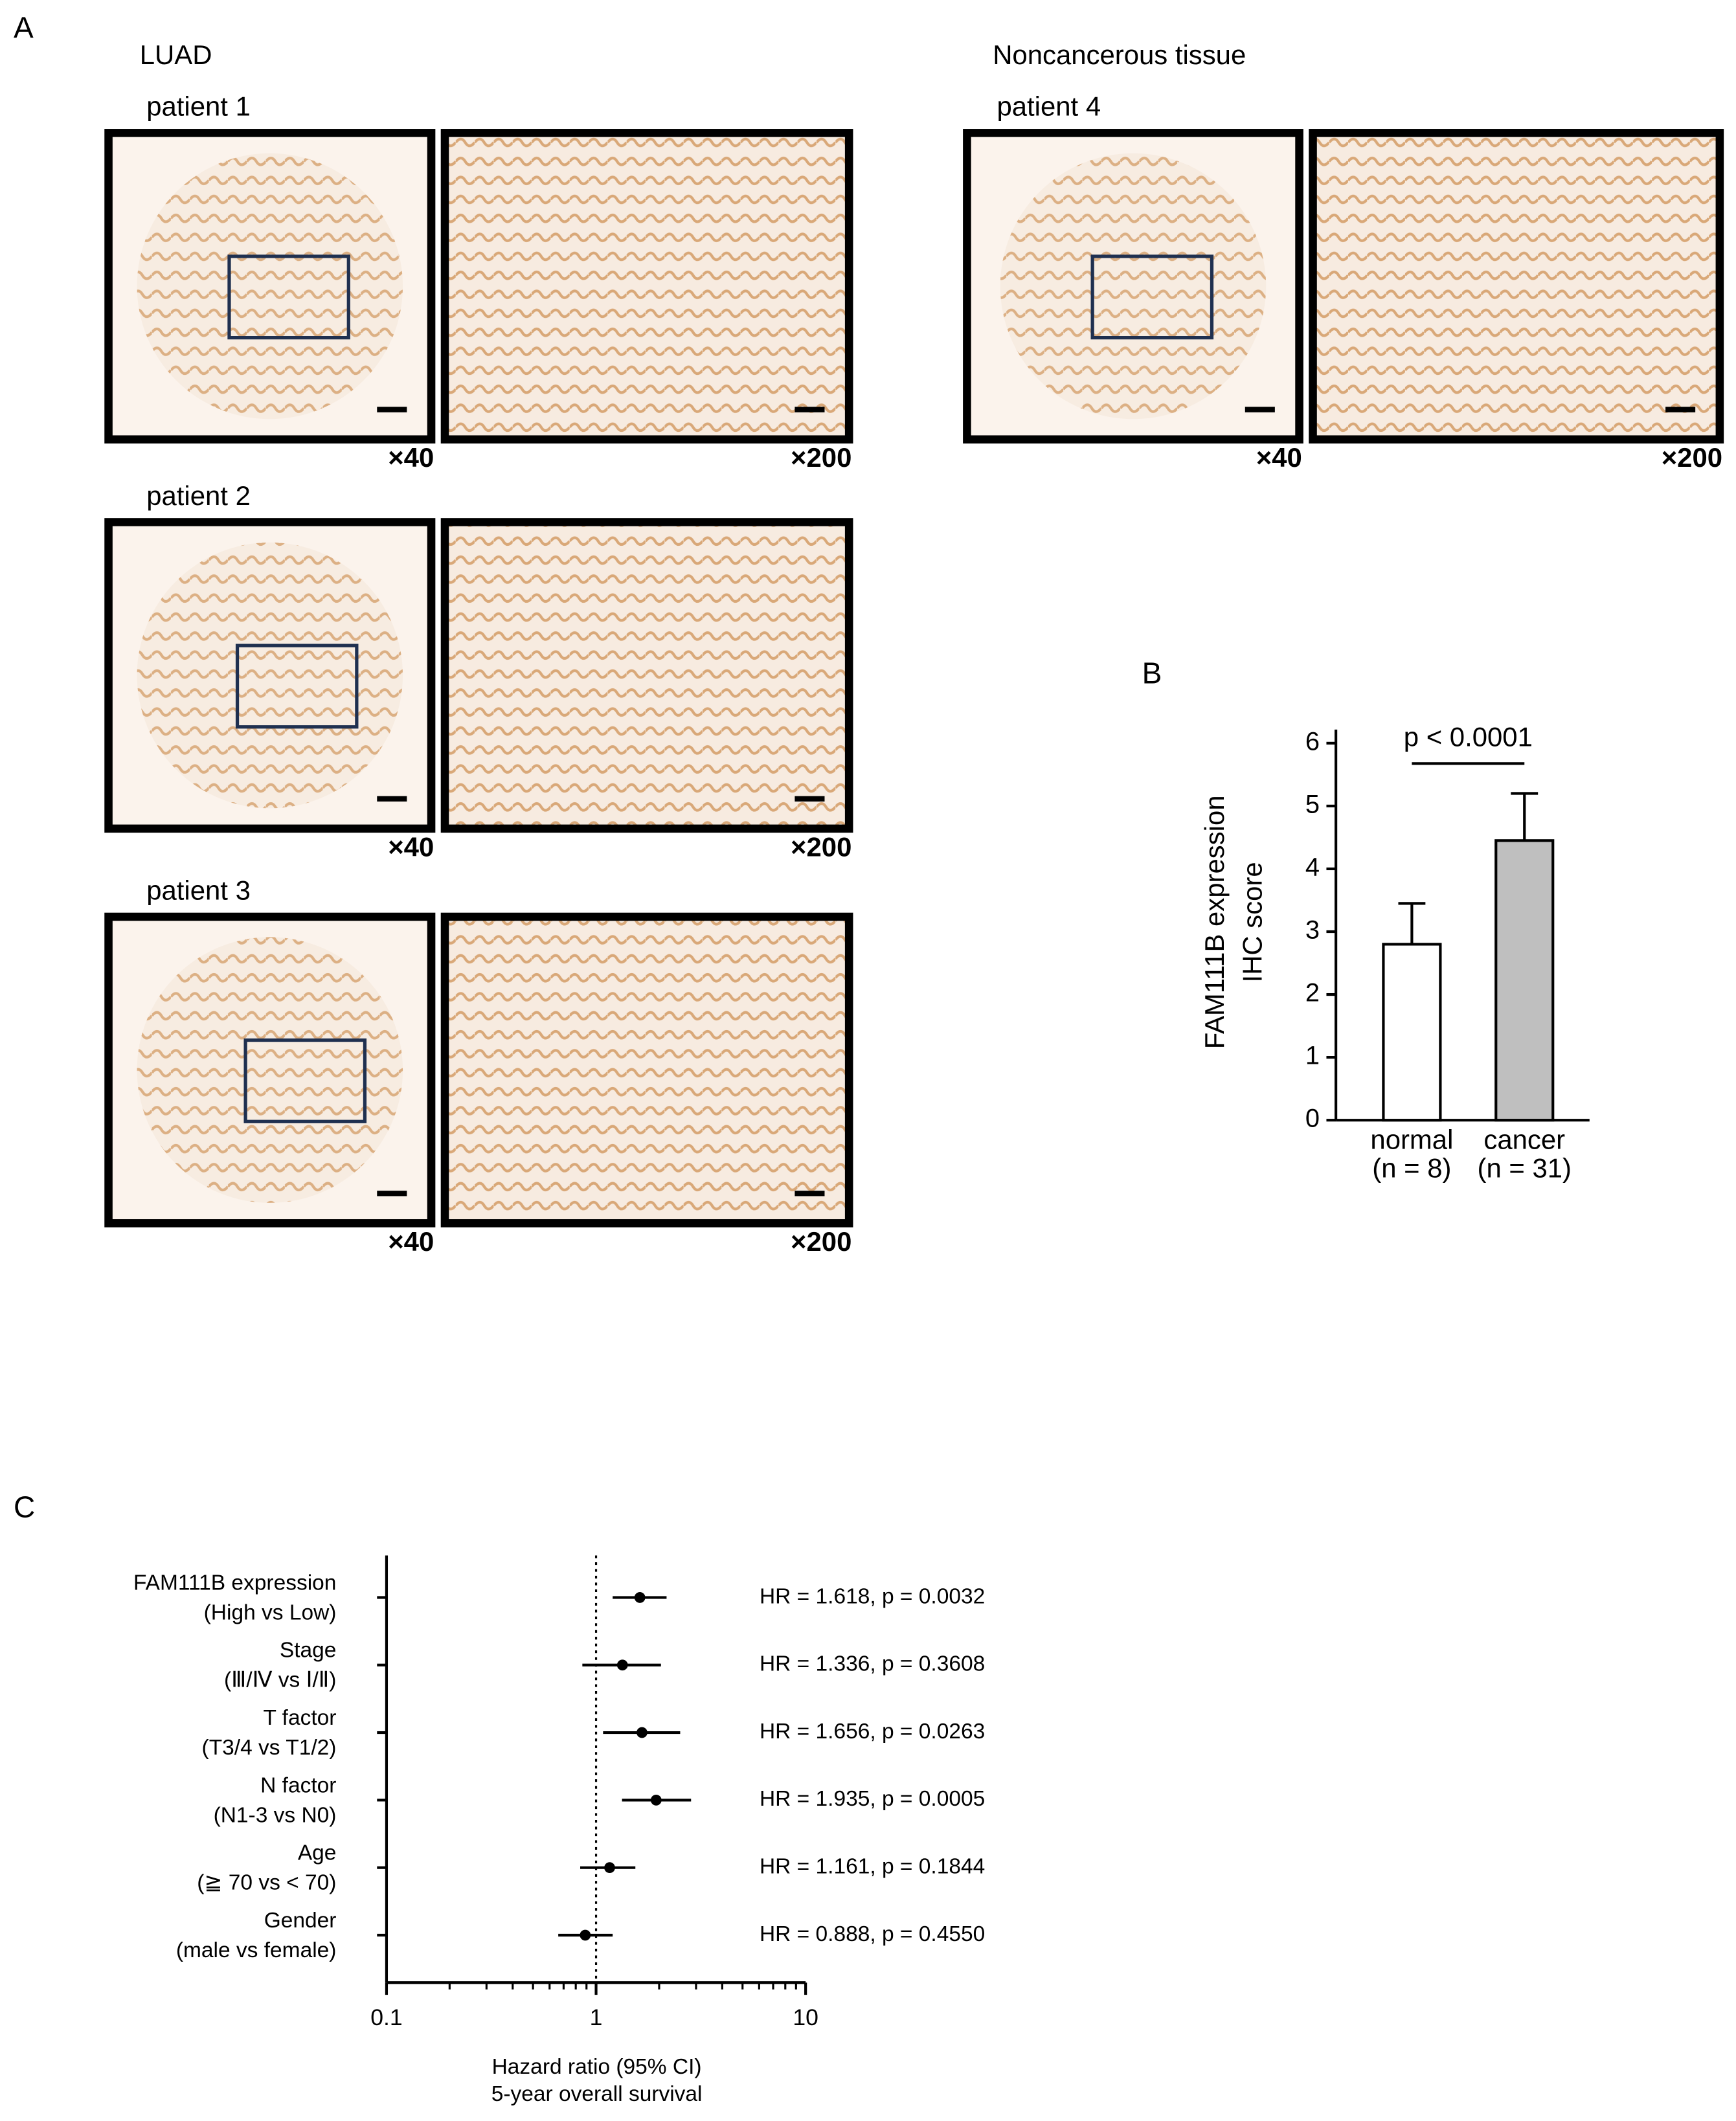  Describe the element at coordinates (1524, 1140) in the screenshot. I see `x-tick-label: cancer` at that location.